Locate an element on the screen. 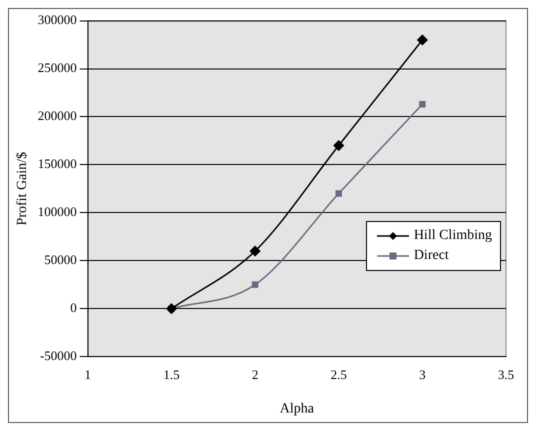 This screenshot has width=538, height=433. y-tick-label: 300000 is located at coordinates (57, 20).